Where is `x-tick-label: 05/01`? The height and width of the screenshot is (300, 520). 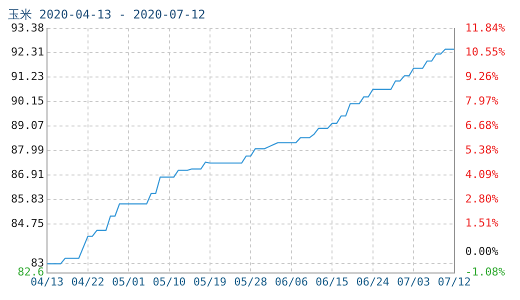 x-tick-label: 05/01 is located at coordinates (129, 281).